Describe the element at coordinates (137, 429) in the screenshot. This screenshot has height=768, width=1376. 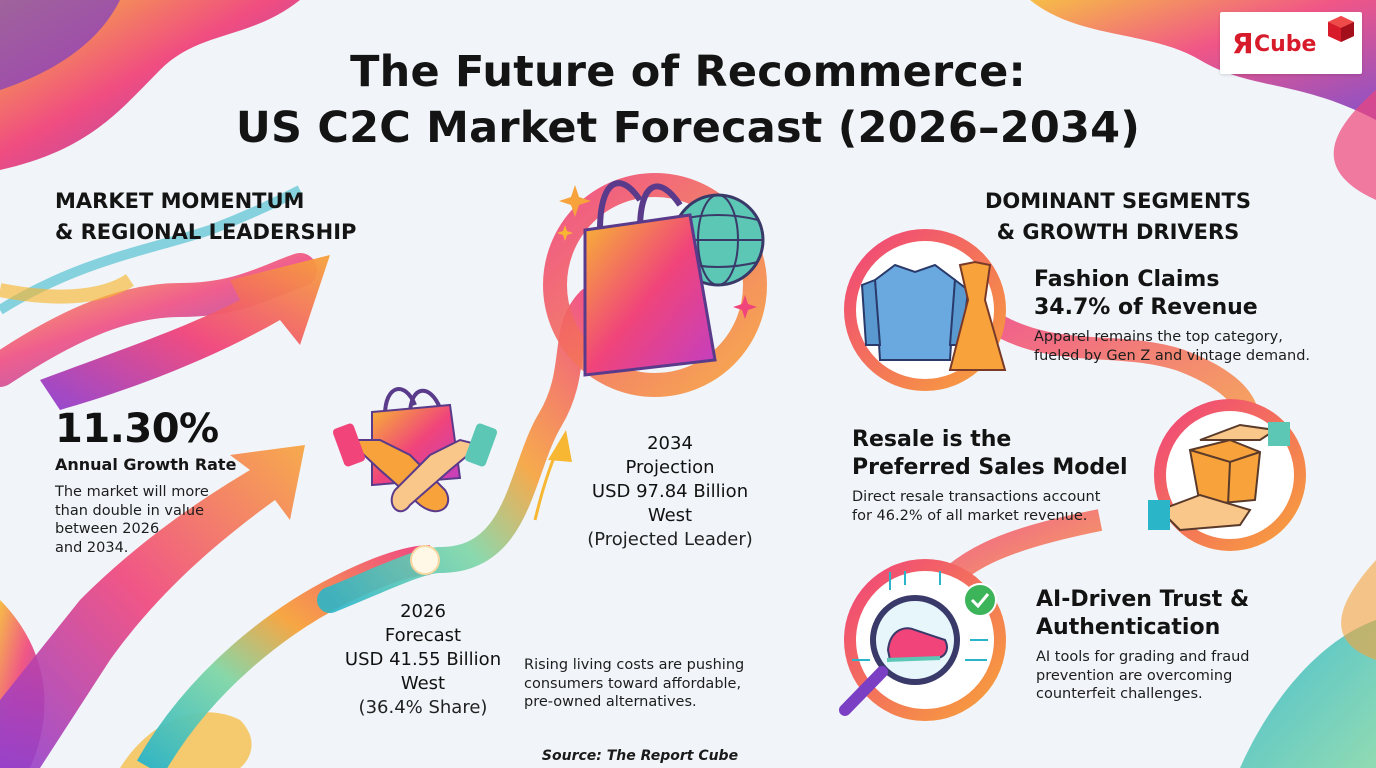
I see `growth-rate-value: 11.30%` at that location.